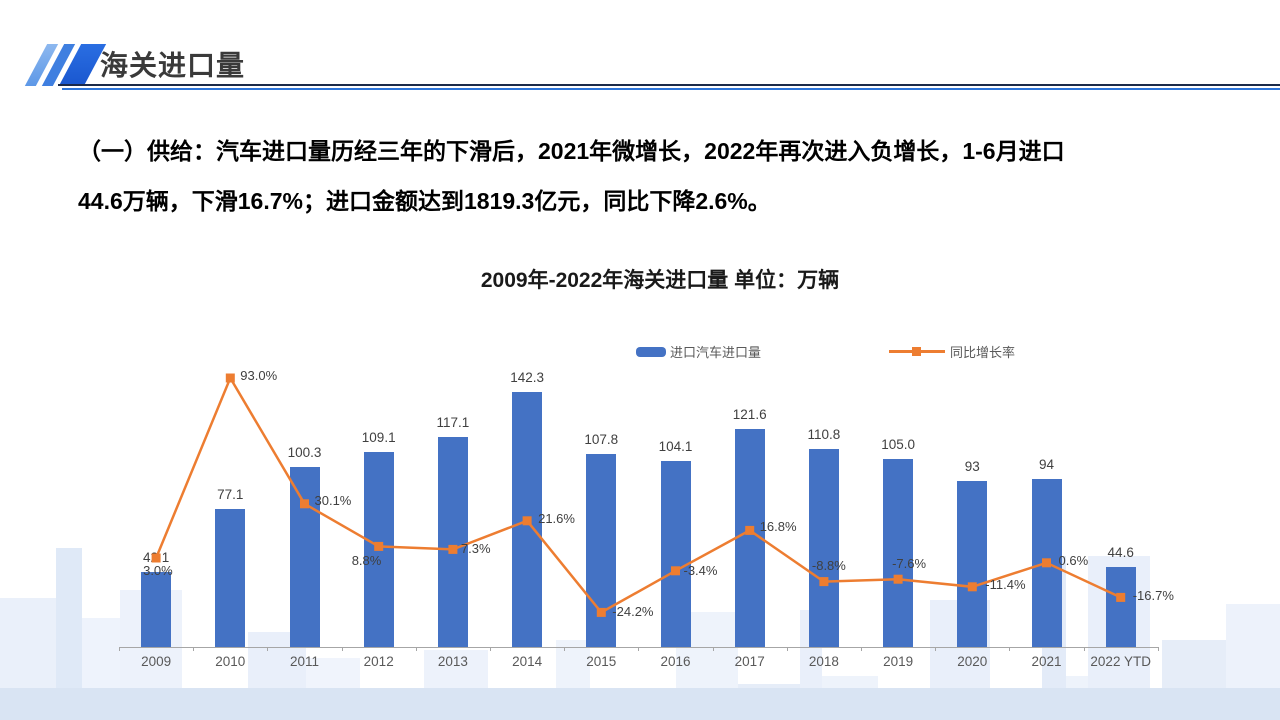  I want to click on bar-value-label: 100.3, so click(304, 453).